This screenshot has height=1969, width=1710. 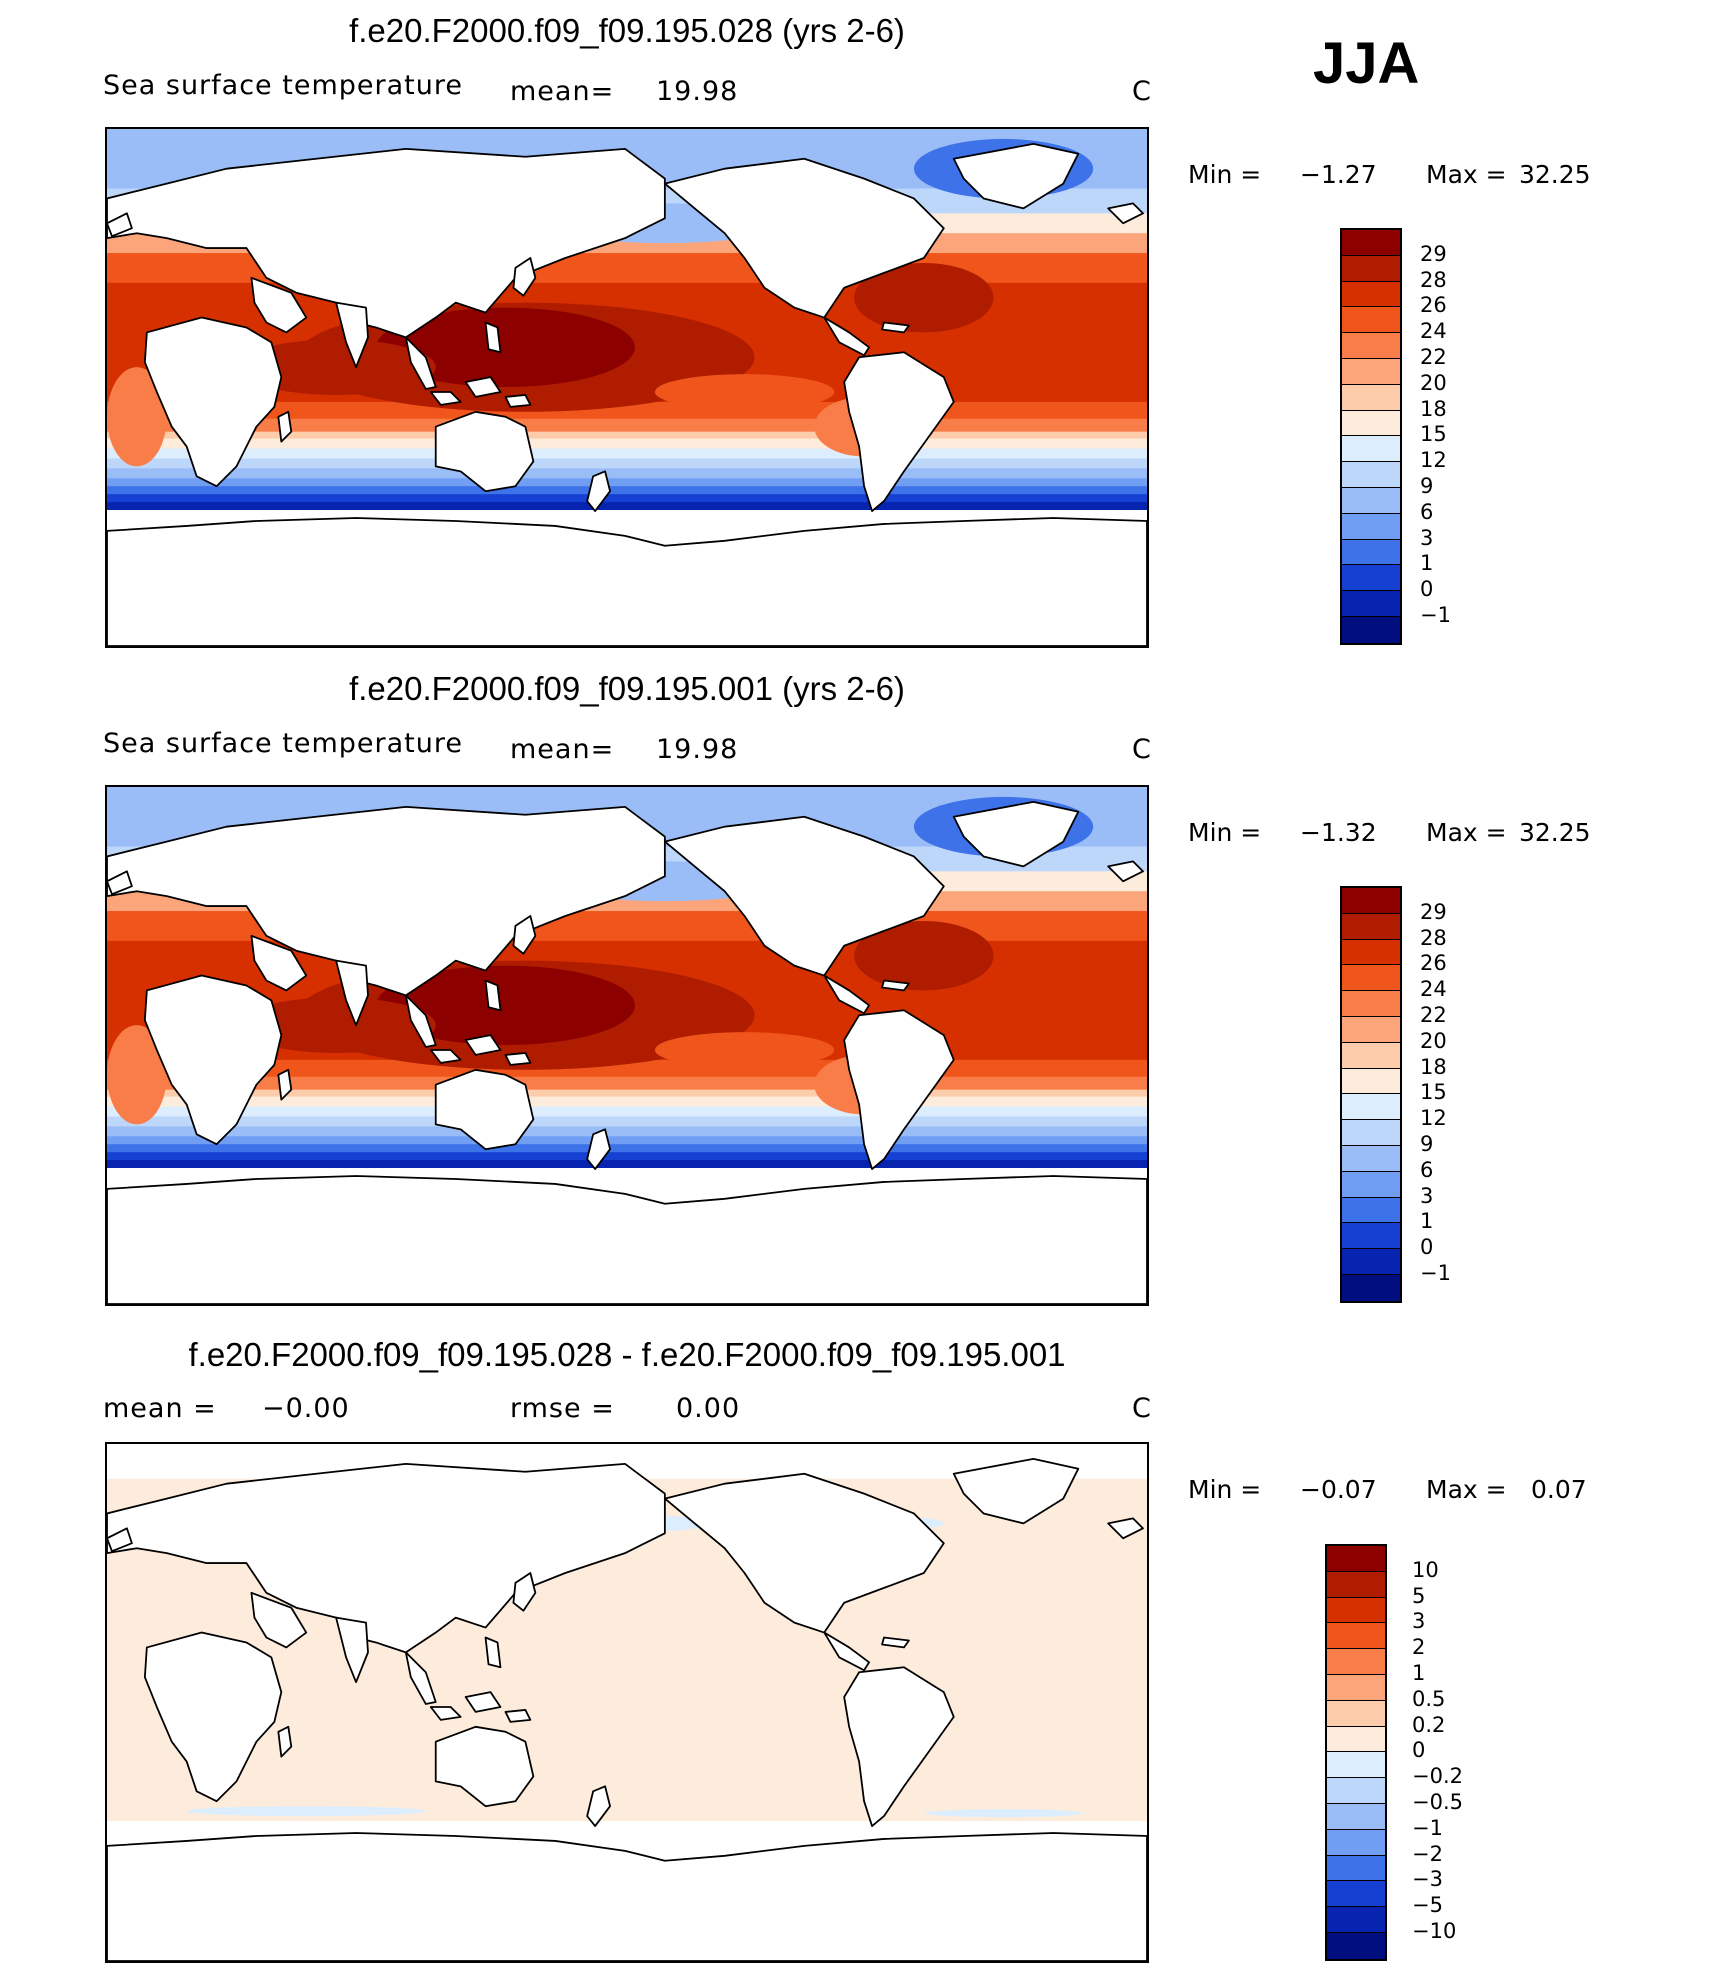 What do you see at coordinates (1433, 460) in the screenshot?
I see `colorbar-tick-label: 12` at bounding box center [1433, 460].